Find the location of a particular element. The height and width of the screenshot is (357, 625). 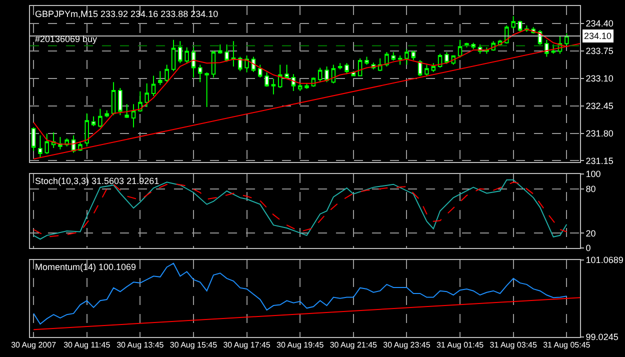

x-tick-label: 30 Aug 17:45 is located at coordinates (247, 345).